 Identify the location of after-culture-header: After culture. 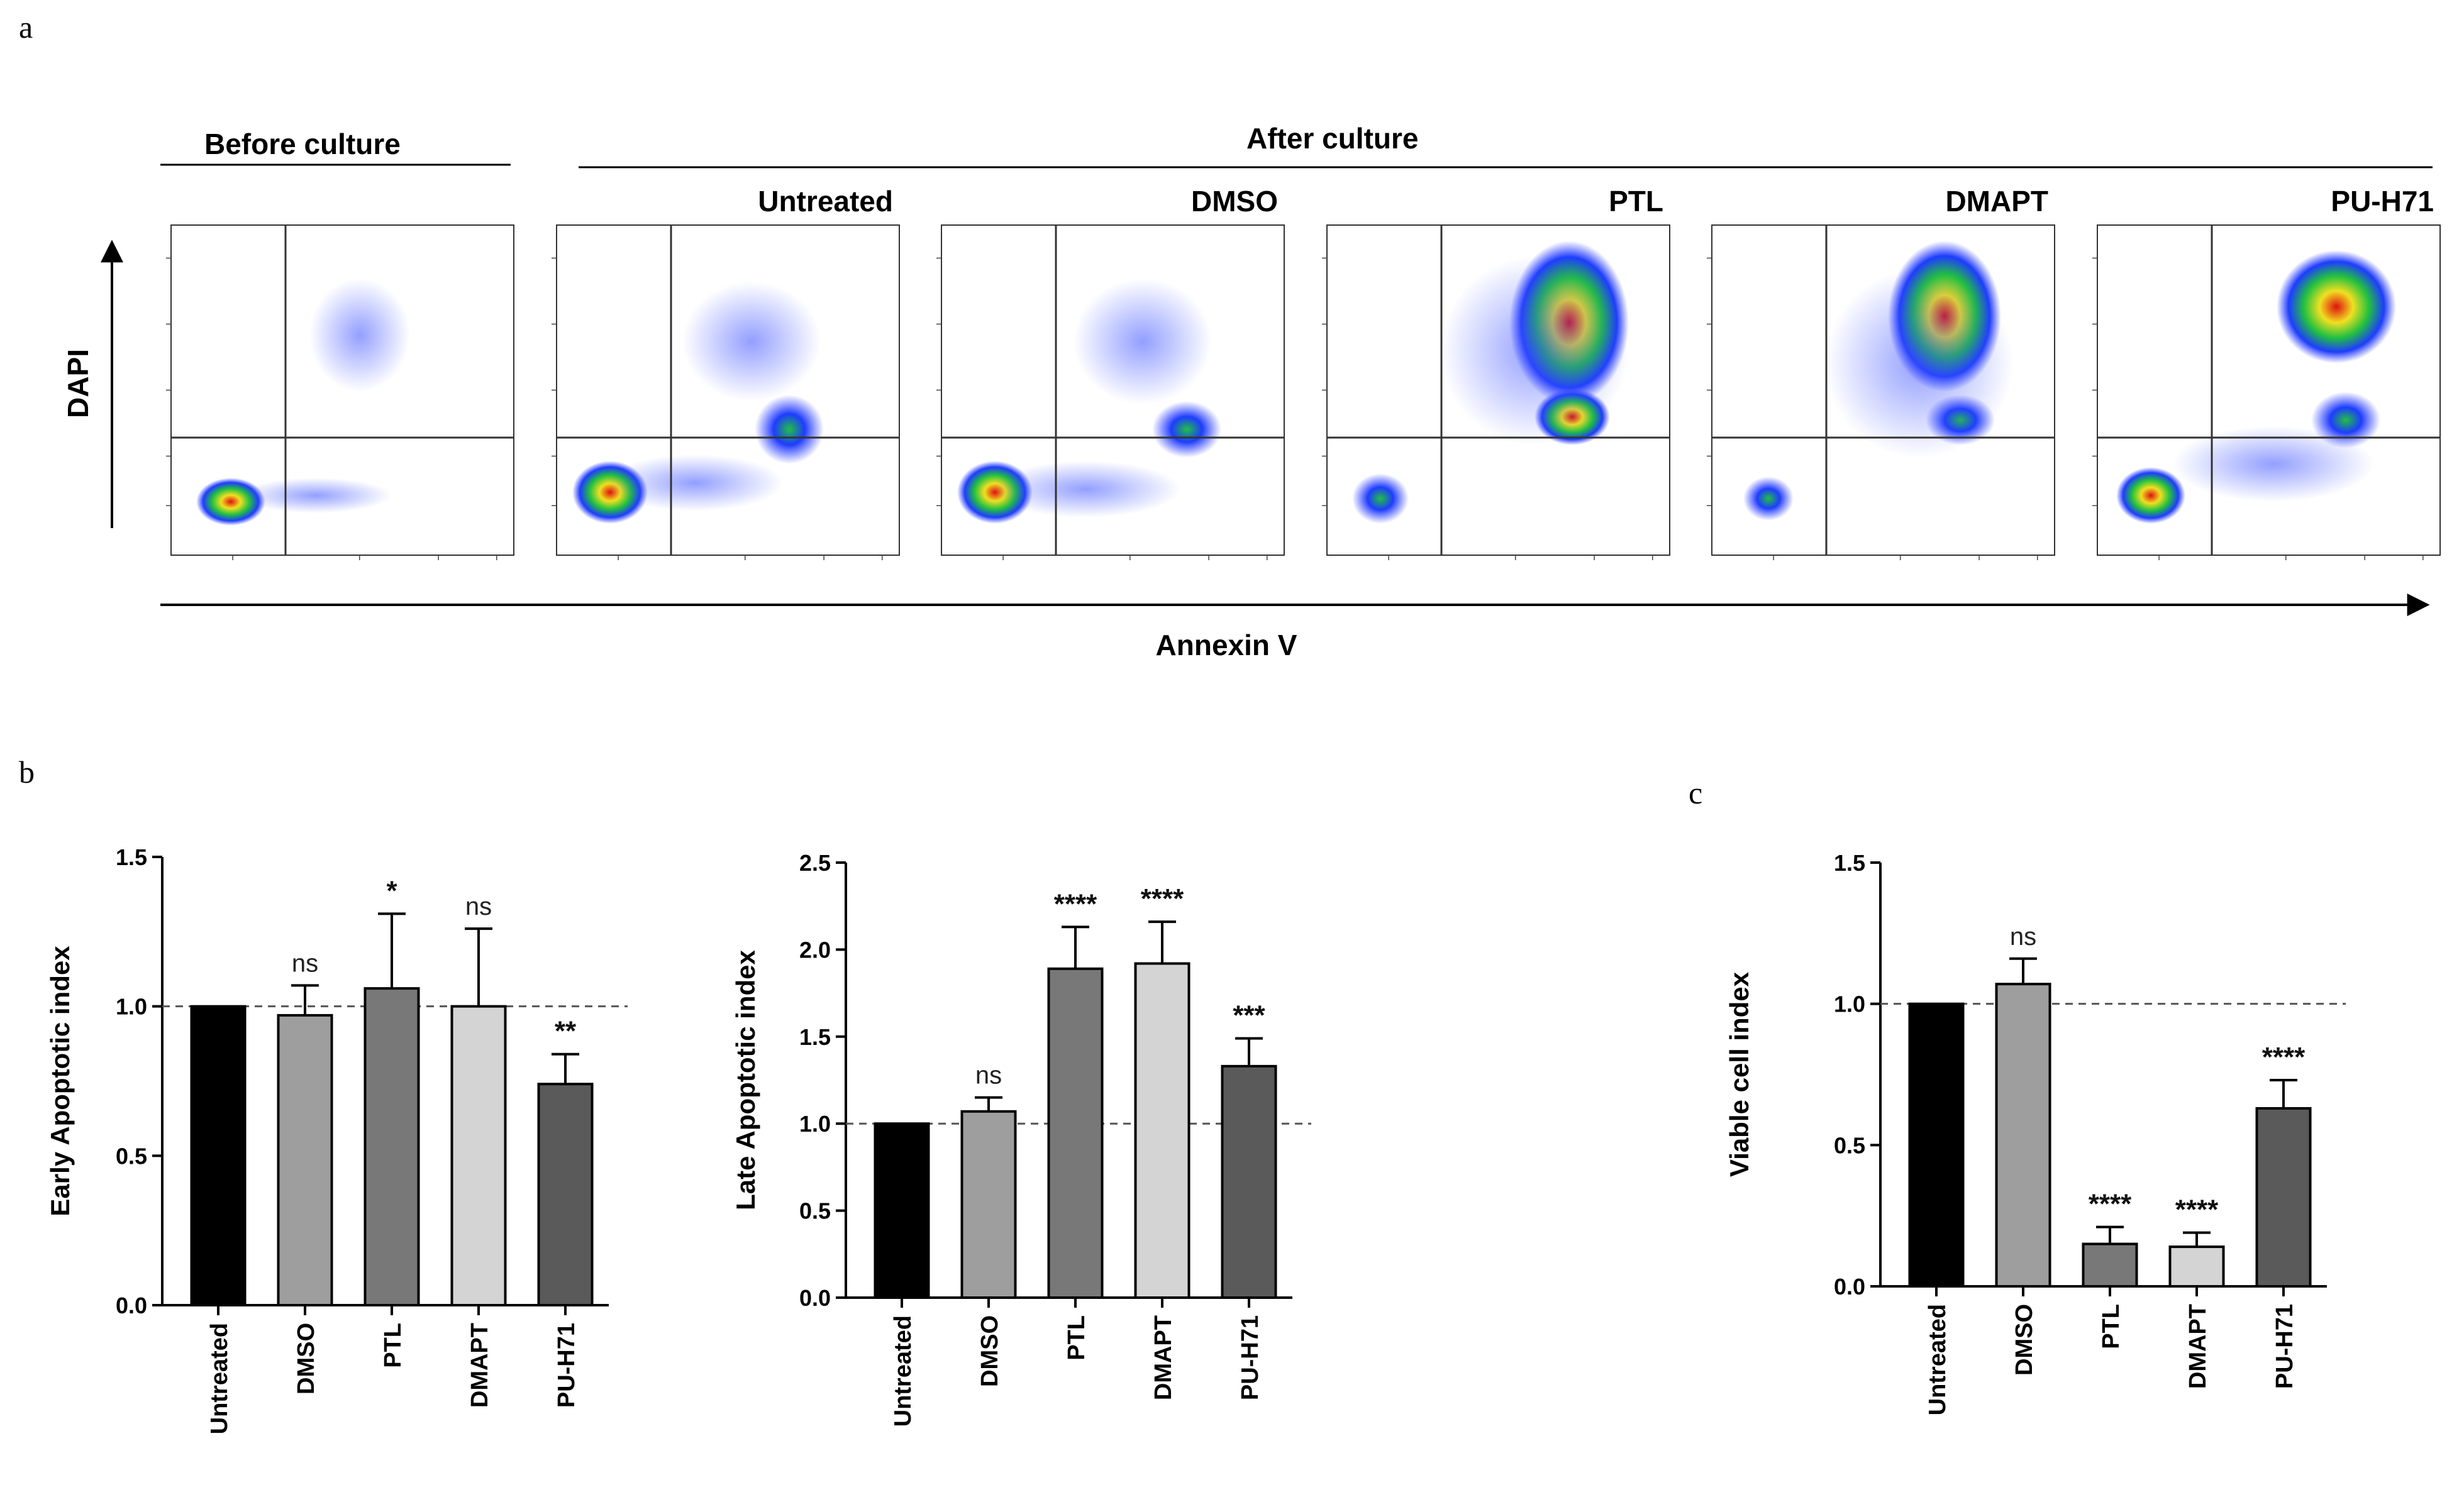
(1332, 138).